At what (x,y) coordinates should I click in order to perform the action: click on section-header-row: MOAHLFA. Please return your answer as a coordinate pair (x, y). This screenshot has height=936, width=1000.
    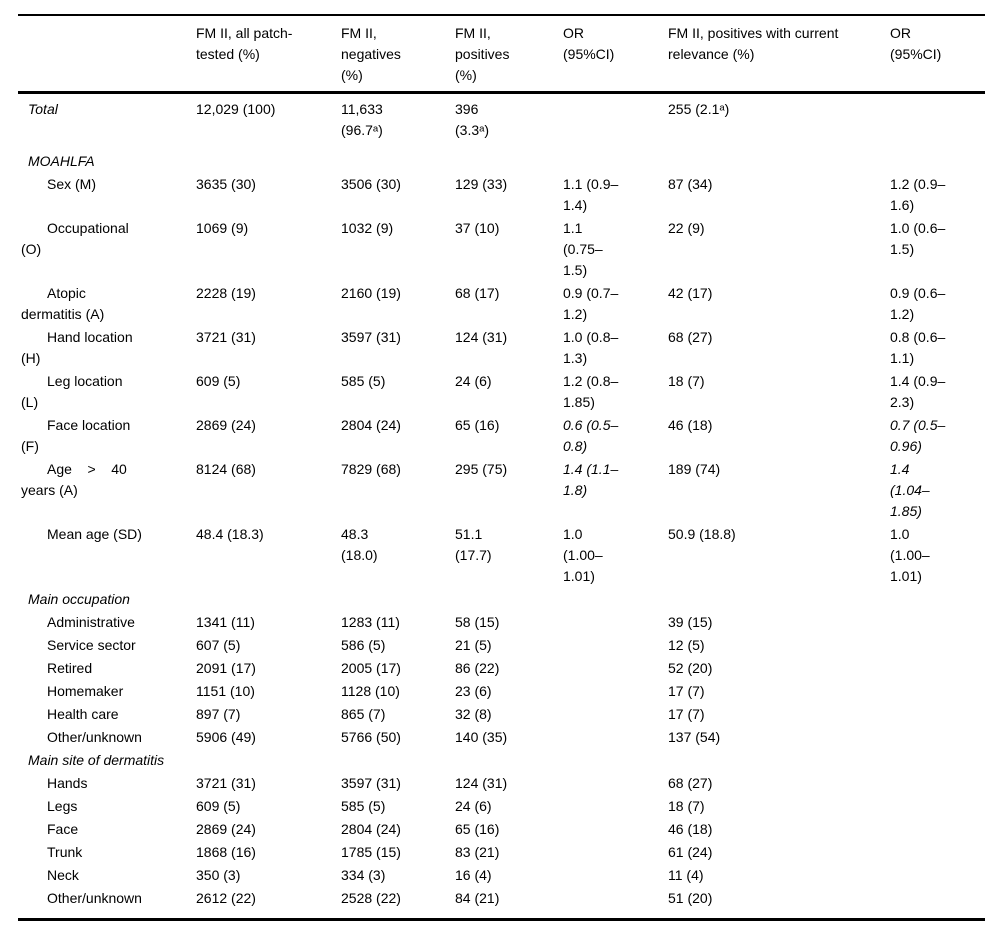
    Looking at the image, I should click on (501, 161).